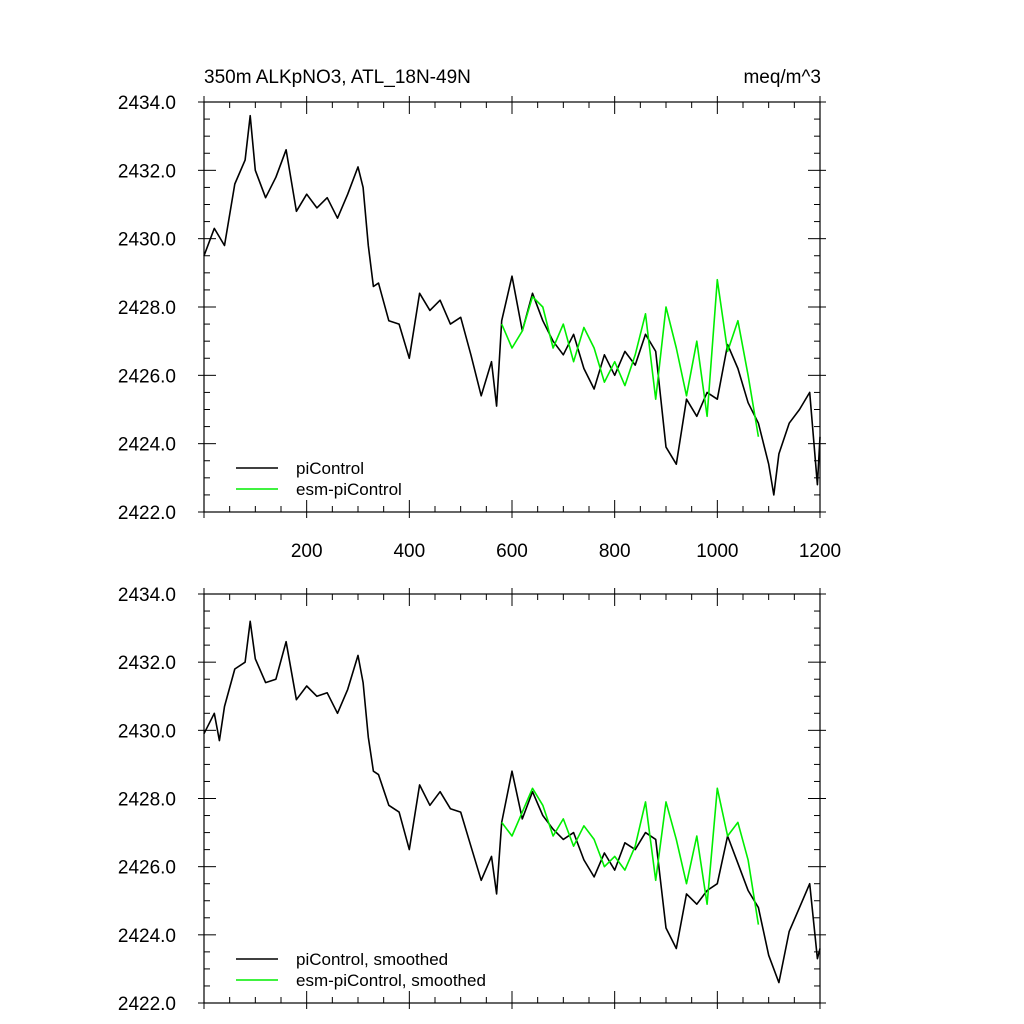 This screenshot has width=1024, height=1024. I want to click on top-x-tick-label: 1000, so click(717, 551).